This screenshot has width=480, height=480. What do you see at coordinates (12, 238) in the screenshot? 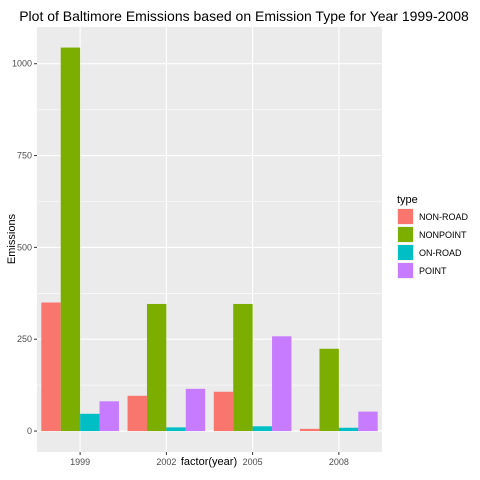
I see `y-axis-title: Emissions` at bounding box center [12, 238].